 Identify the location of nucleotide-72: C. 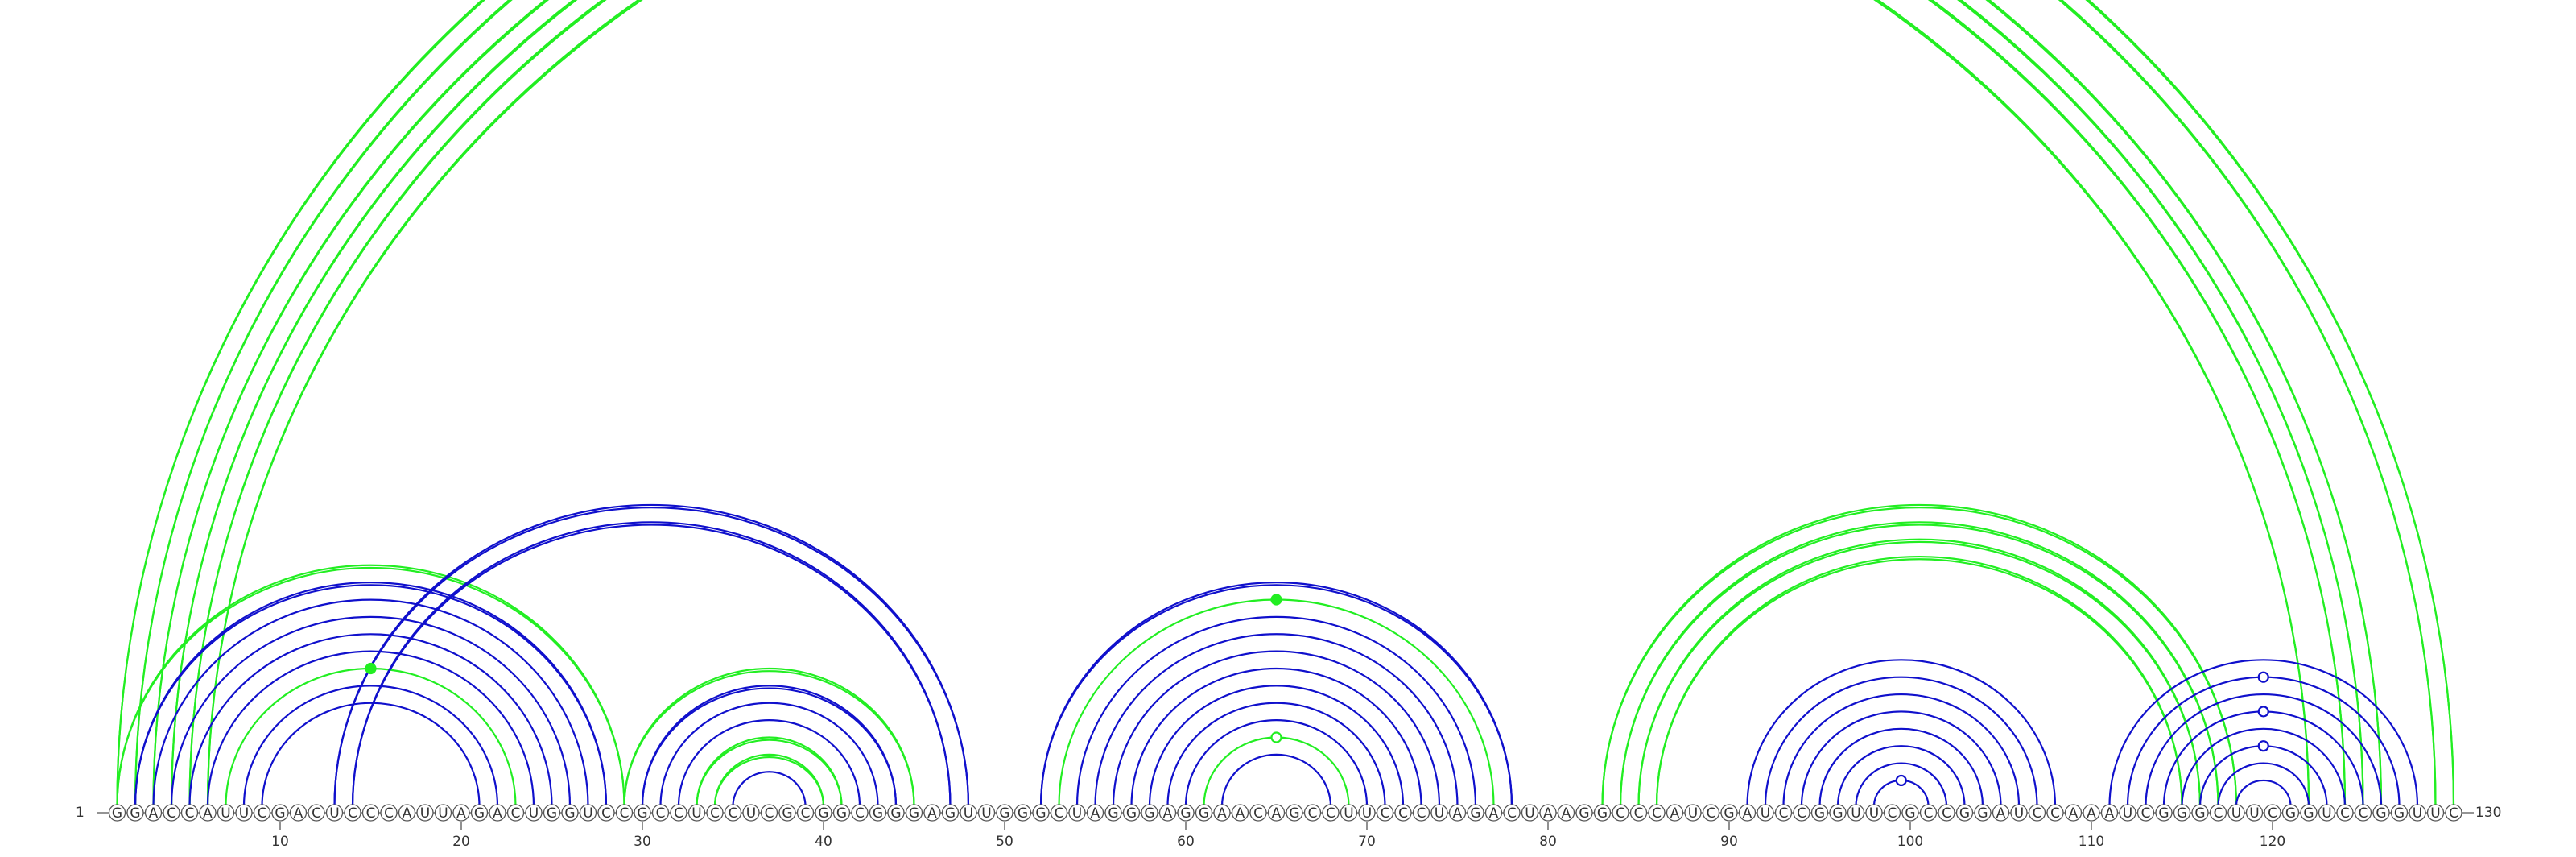
(1403, 813).